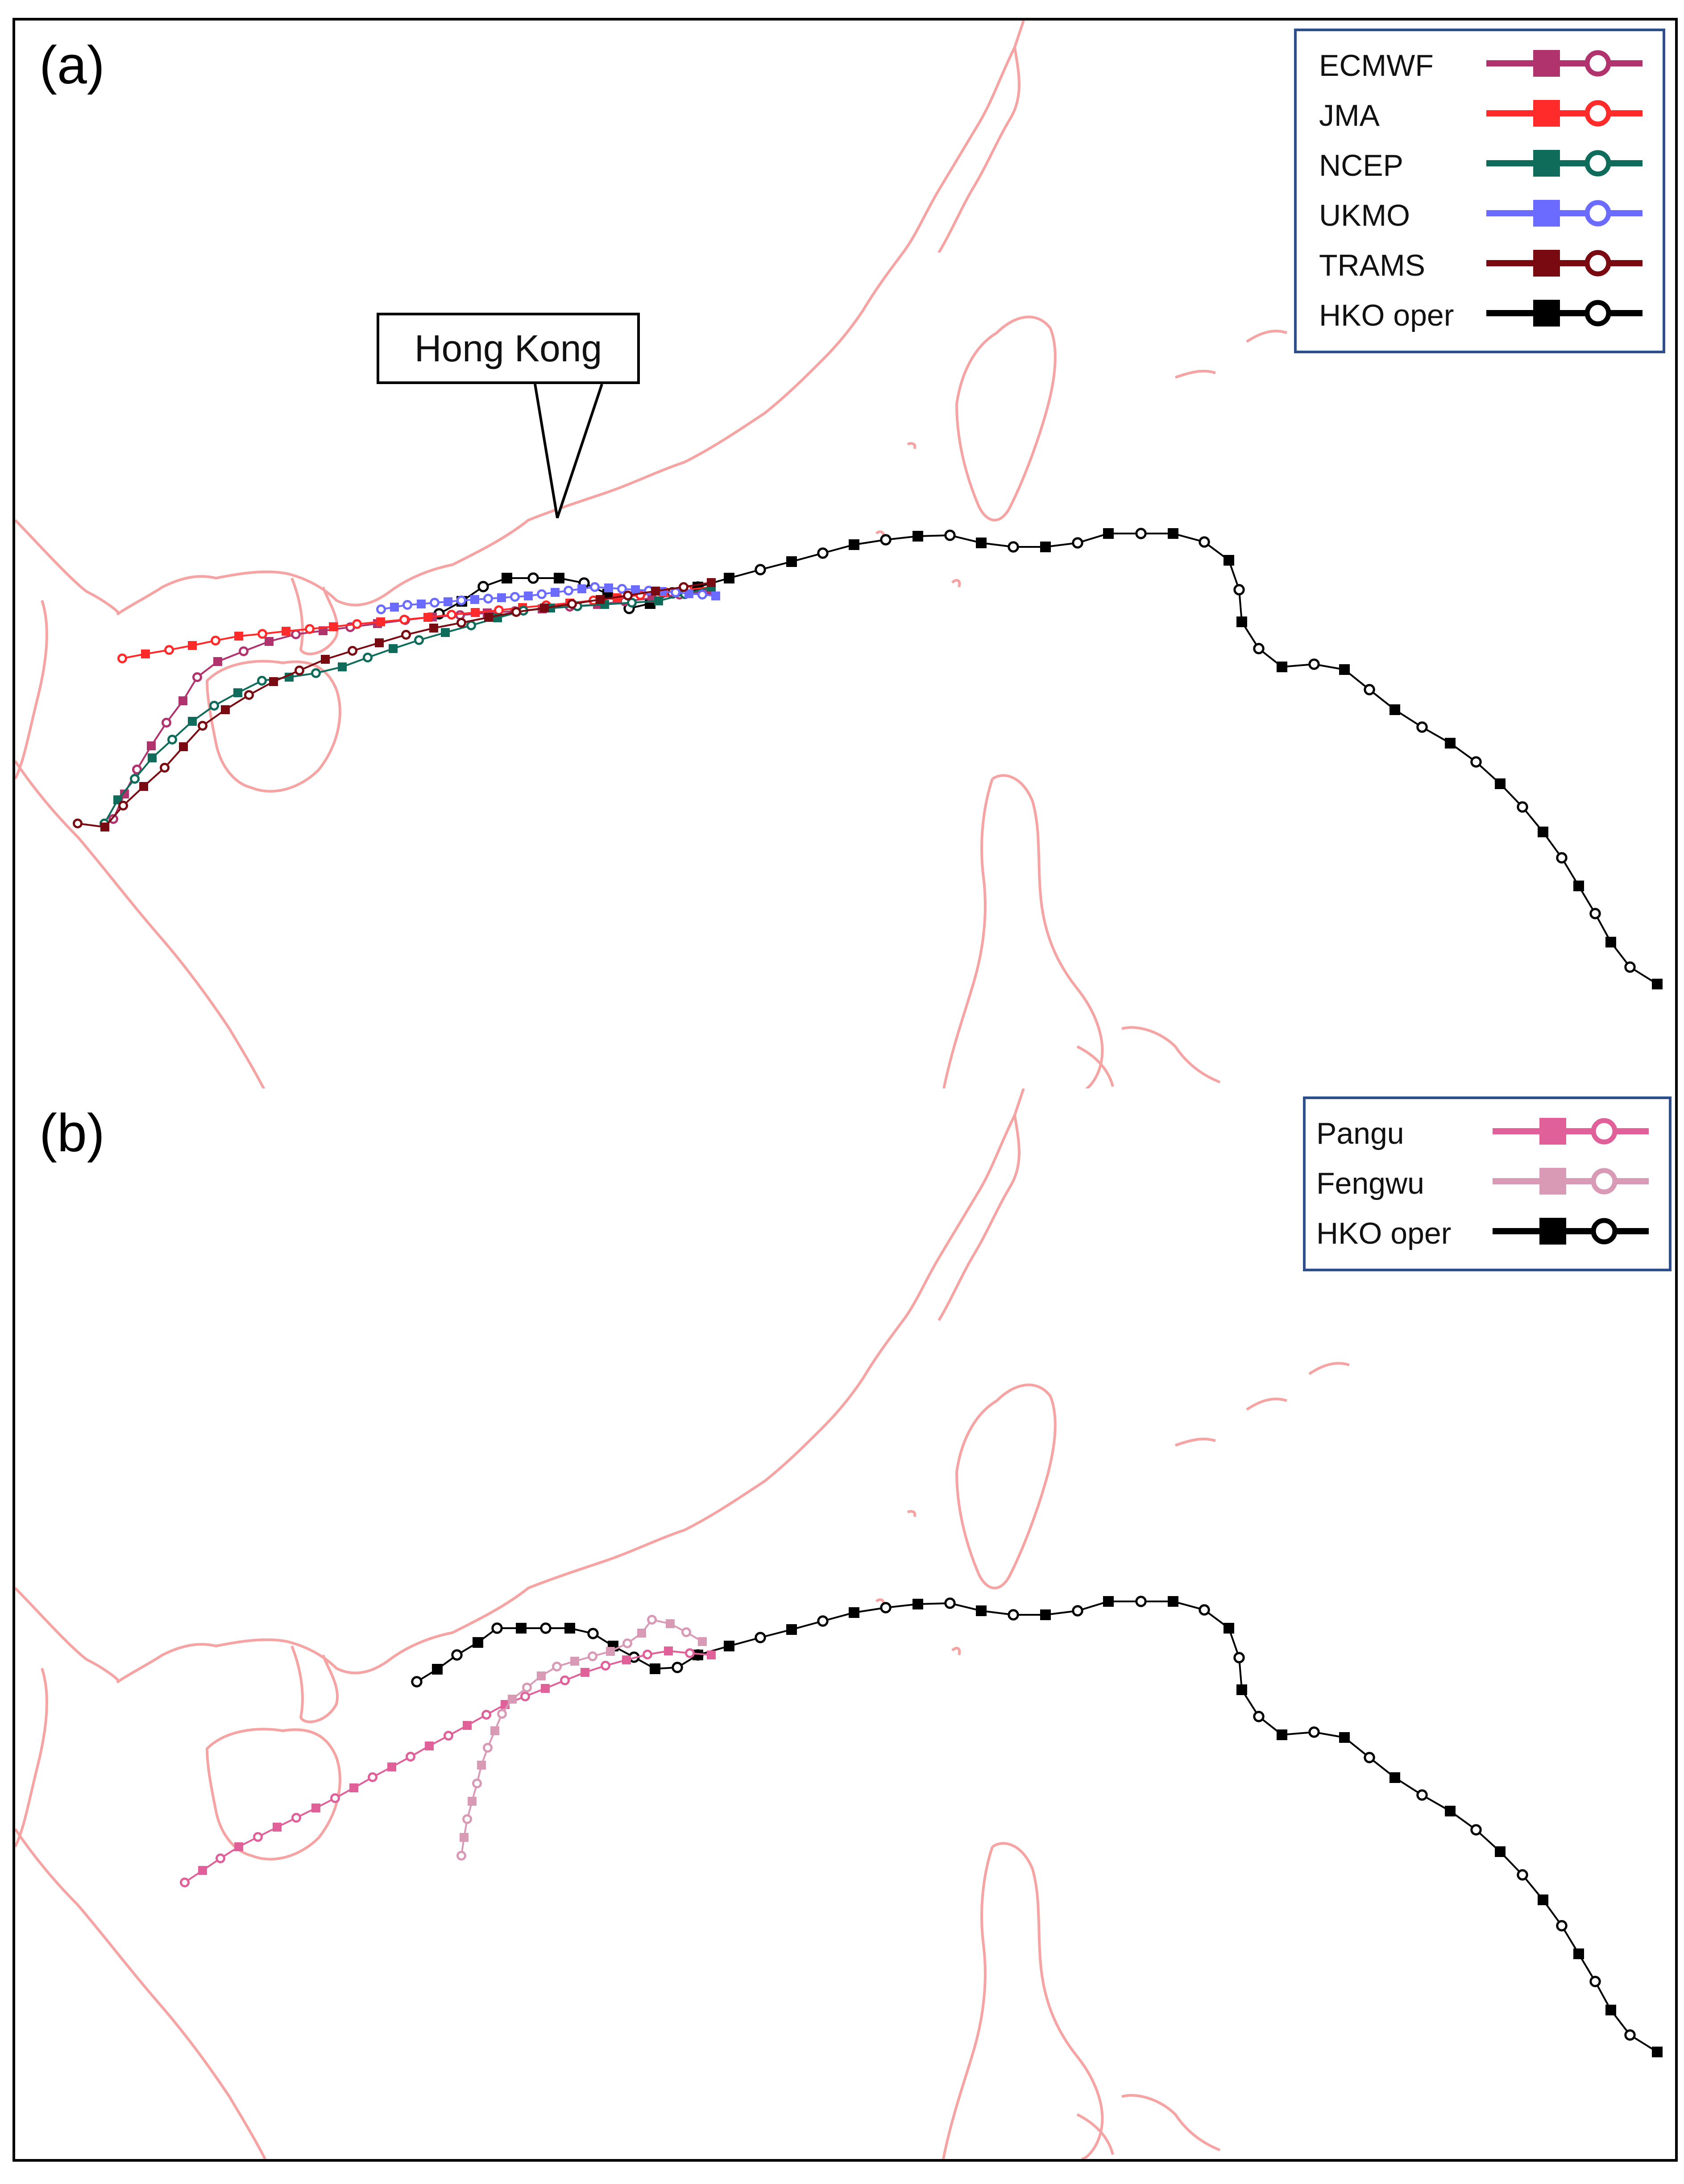 Image resolution: width=1684 pixels, height=2184 pixels. Describe the element at coordinates (1546, 313) in the screenshot. I see `square-marker-icon` at that location.